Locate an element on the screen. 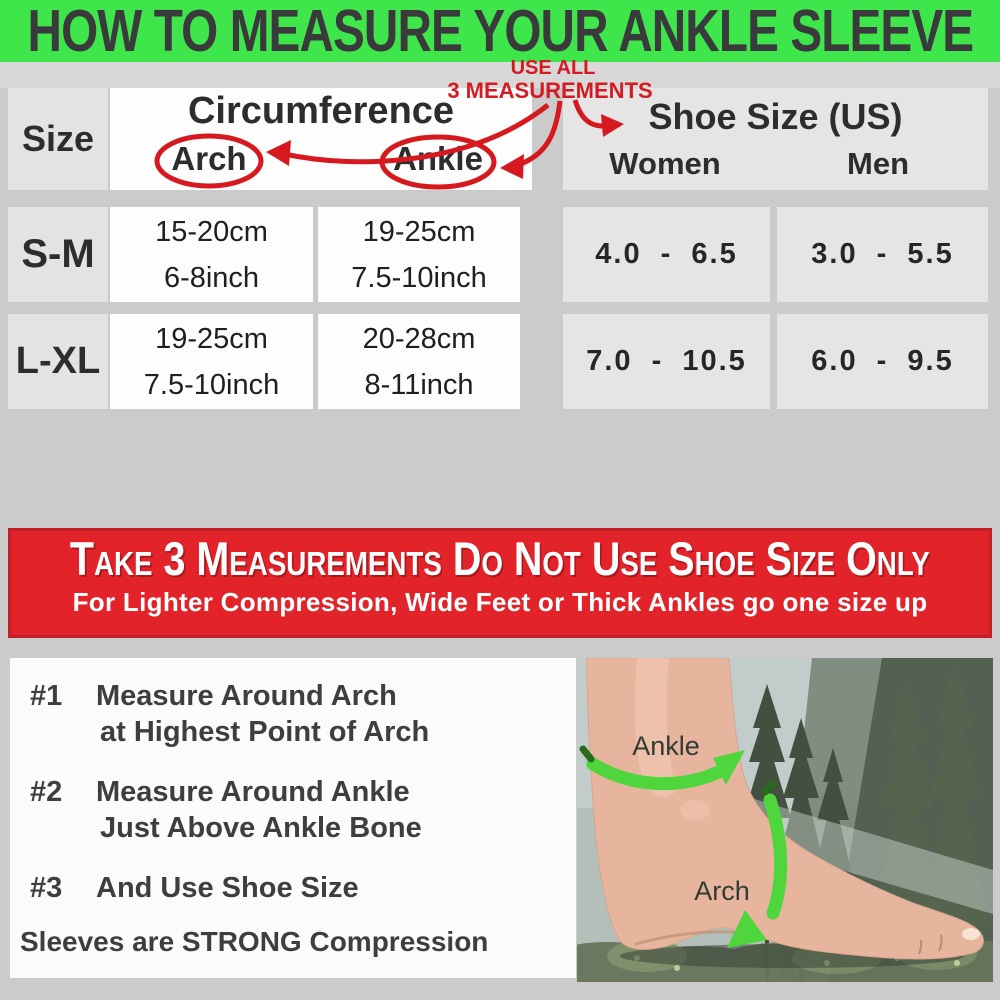 This screenshot has width=1000, height=1000. step3-number: #3 is located at coordinates (46, 888).